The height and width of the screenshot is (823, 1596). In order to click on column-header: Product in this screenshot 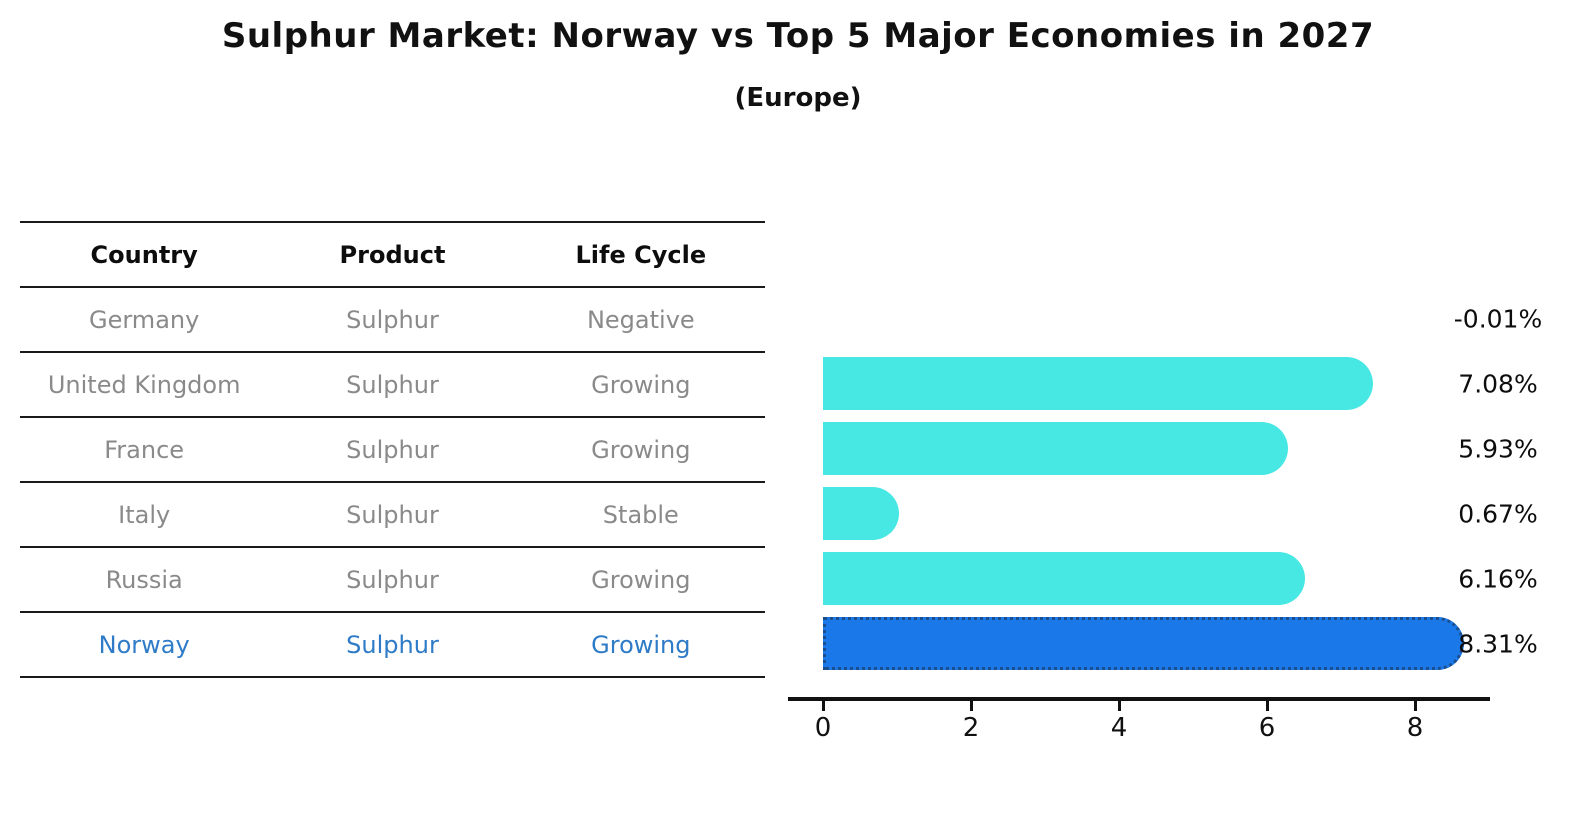, I will do `click(392, 254)`.